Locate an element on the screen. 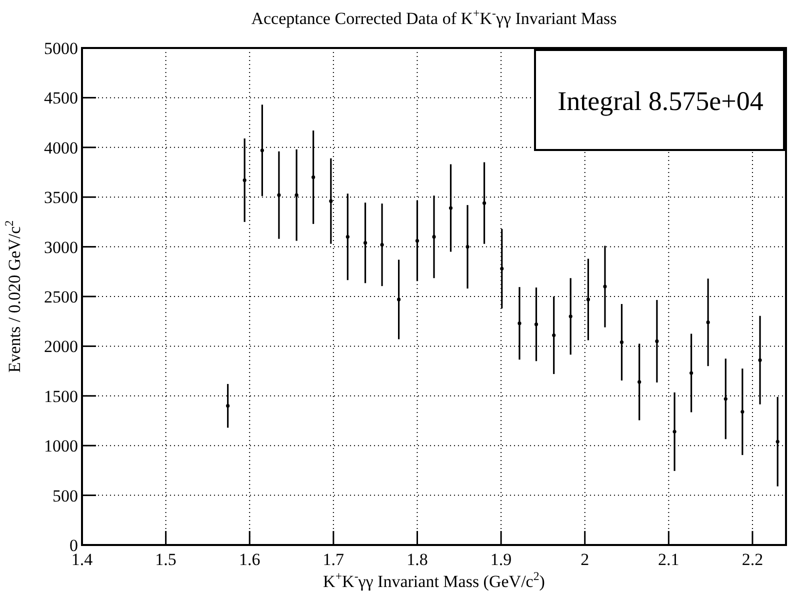 The width and height of the screenshot is (798, 595). x-tick-label: 1.8 is located at coordinates (417, 559).